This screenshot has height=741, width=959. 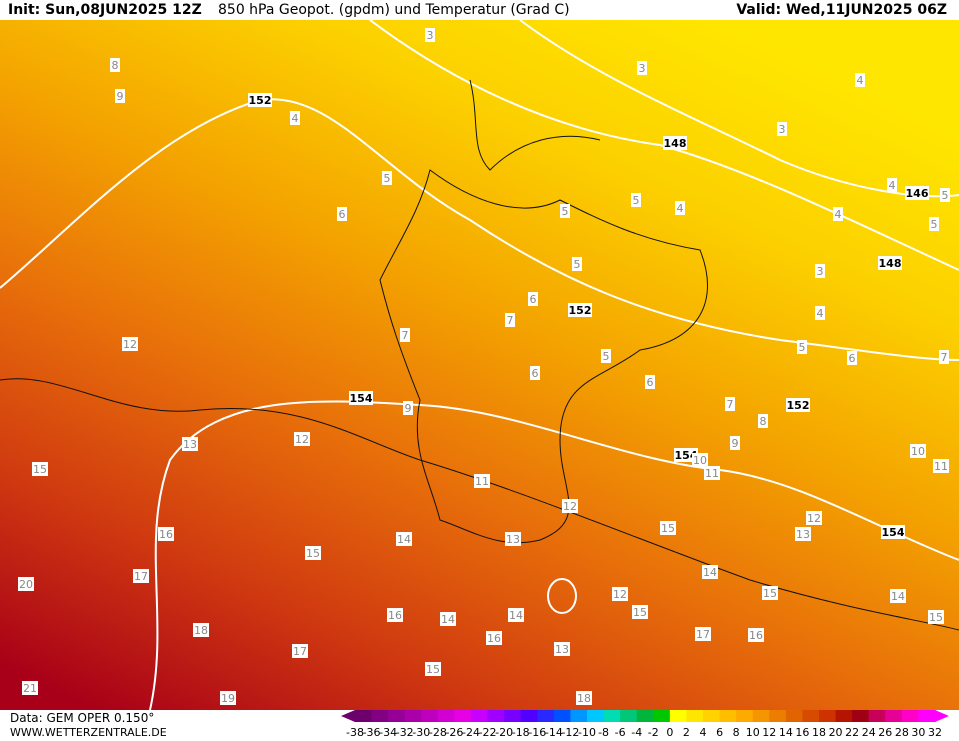 I want to click on temperature-label: 21, so click(x=30, y=688).